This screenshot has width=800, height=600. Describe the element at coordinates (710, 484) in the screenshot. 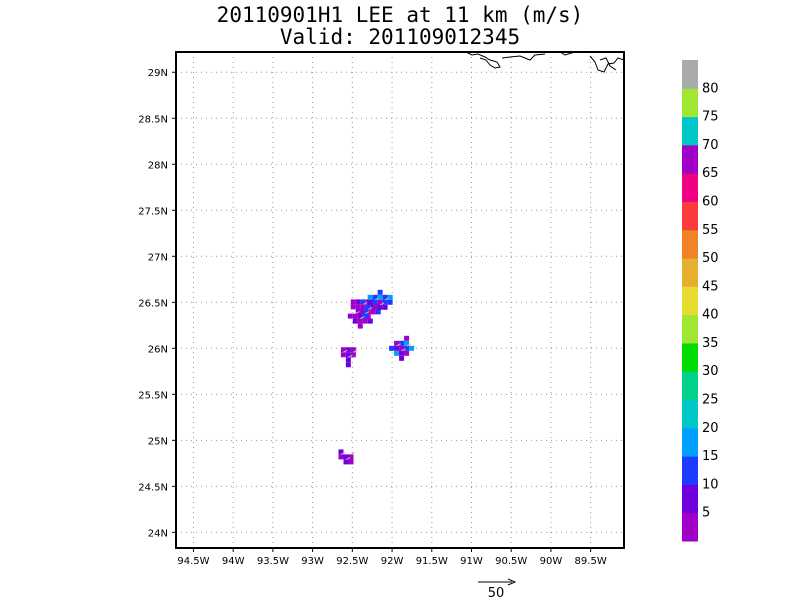

I see `colorbar-label: 10` at that location.